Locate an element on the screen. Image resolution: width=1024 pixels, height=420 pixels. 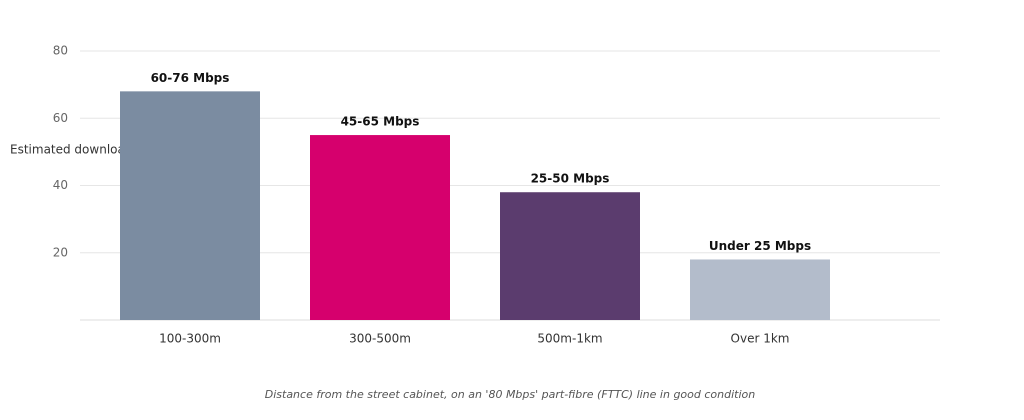
y-tick-label: 60 is located at coordinates (60, 118).